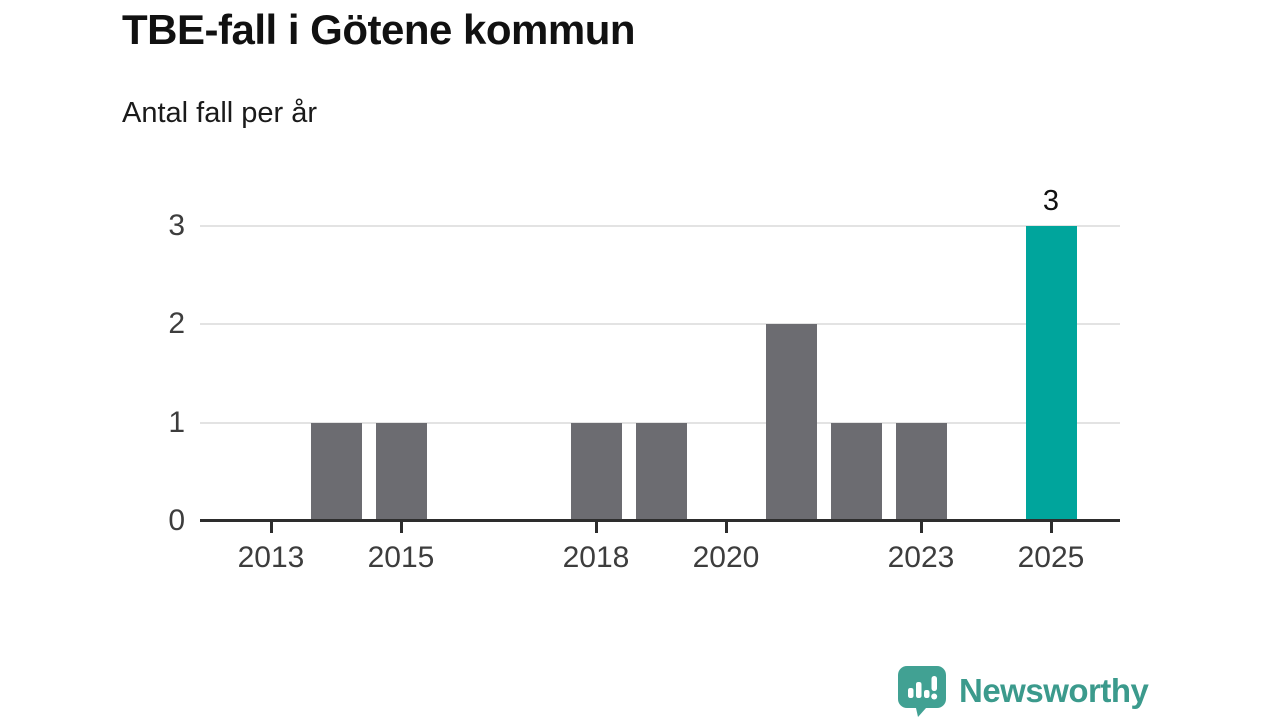 The width and height of the screenshot is (1280, 720). Describe the element at coordinates (176, 225) in the screenshot. I see `y-axis-label: 3` at that location.